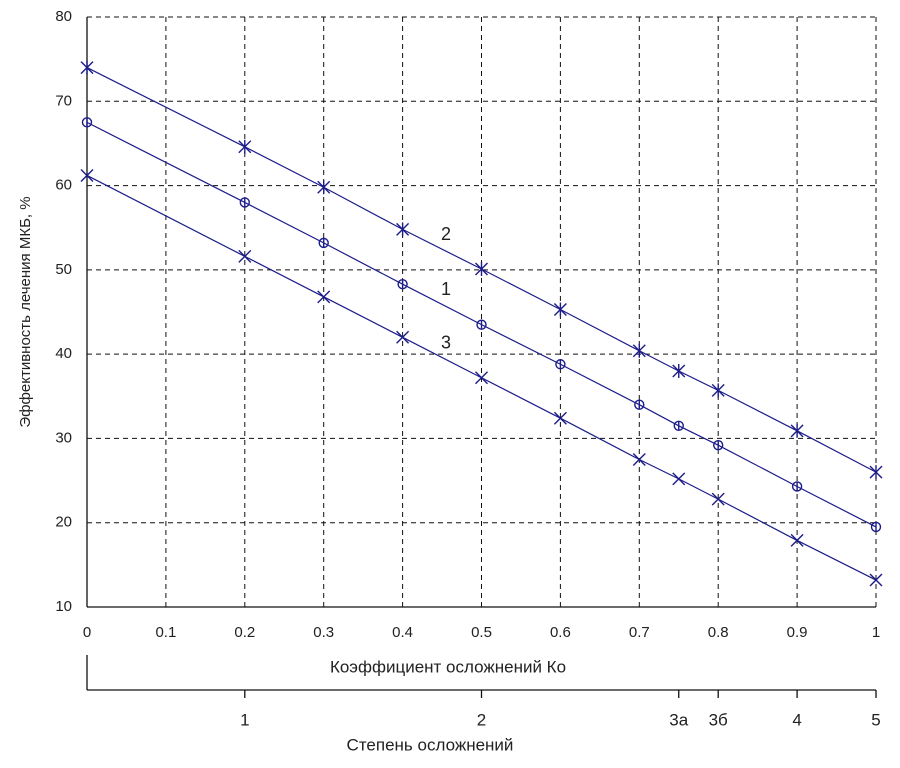 This screenshot has width=900, height=768. Describe the element at coordinates (63, 522) in the screenshot. I see `y-tick-label: 20` at that location.